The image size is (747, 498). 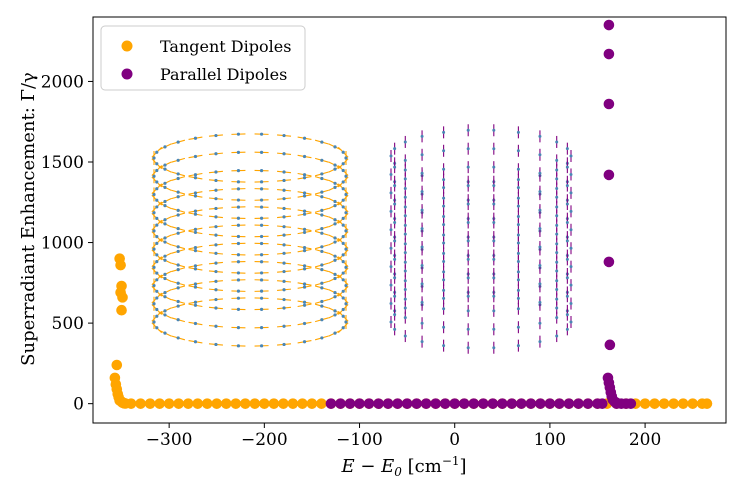 I want to click on legend-marker-parallel, so click(x=127, y=74).